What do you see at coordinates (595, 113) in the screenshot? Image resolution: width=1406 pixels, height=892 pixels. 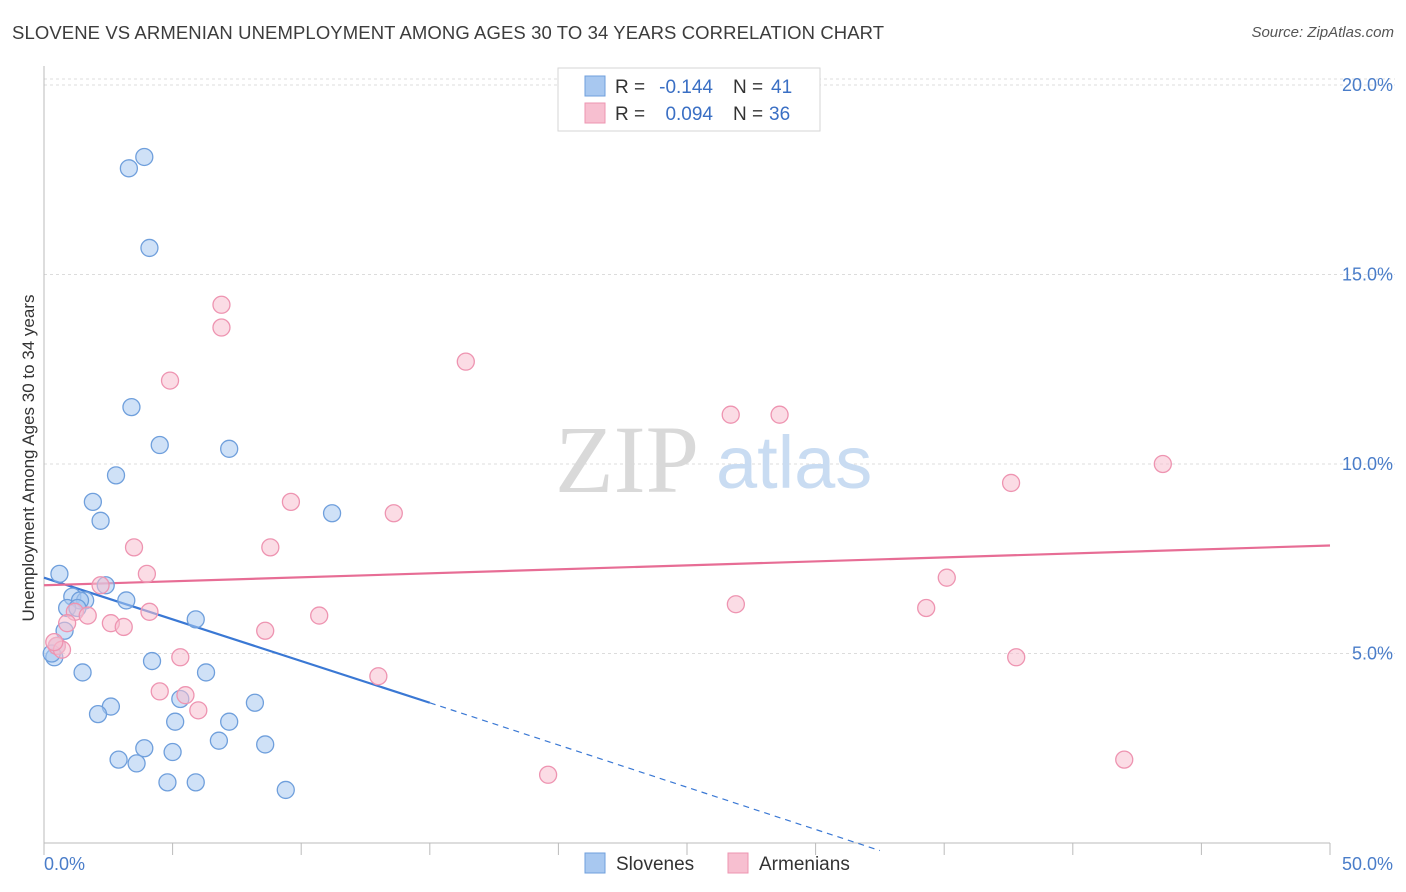 I see `legend-swatch-armenians` at bounding box center [595, 113].